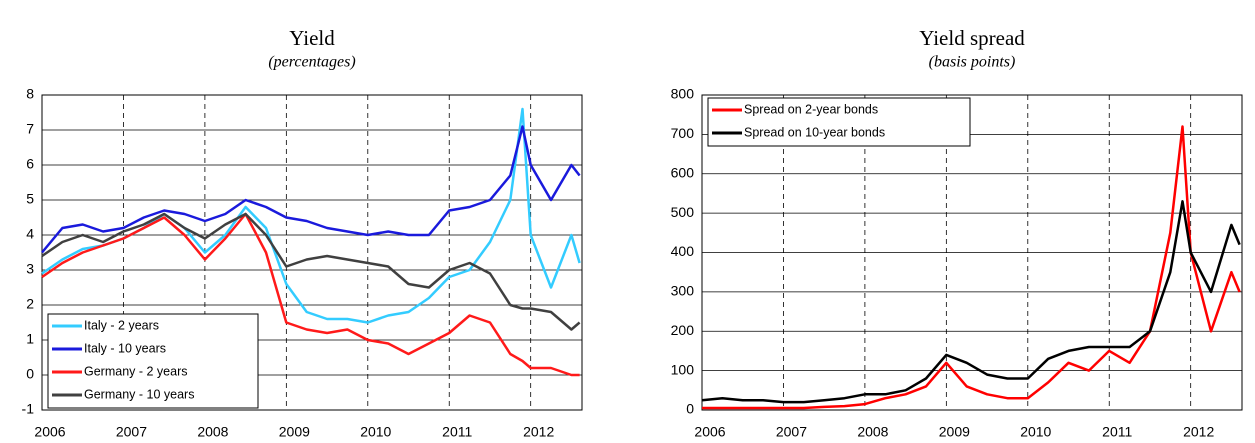 This screenshot has height=443, width=1255. Describe the element at coordinates (30, 234) in the screenshot. I see `y-tick-label: 4` at that location.